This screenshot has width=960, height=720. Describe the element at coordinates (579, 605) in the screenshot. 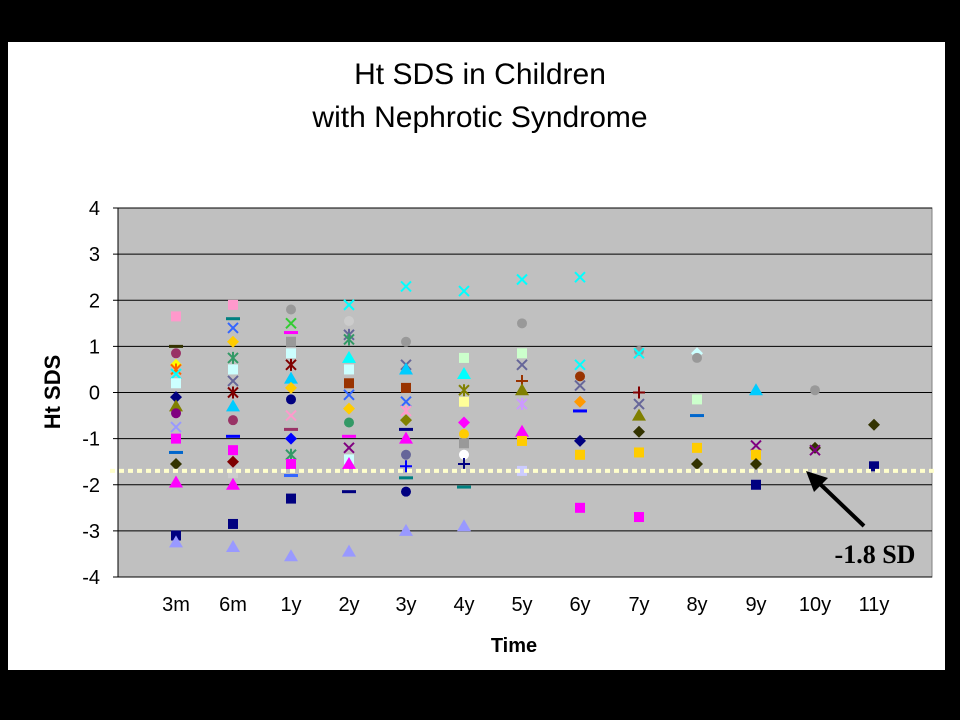

I see `x-tick-label: 6y` at that location.